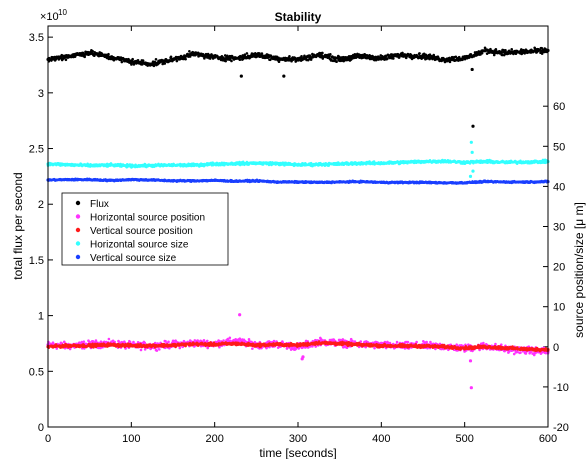 The image size is (588, 459). Describe the element at coordinates (381, 439) in the screenshot. I see `x-tick-label: 400` at that location.